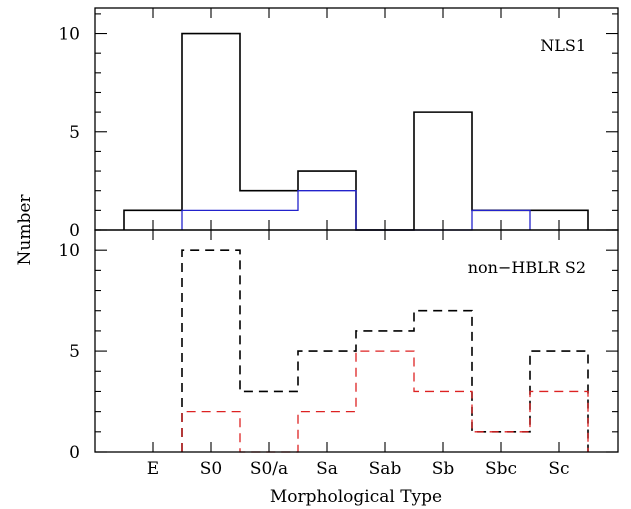 This screenshot has width=631, height=509. Describe the element at coordinates (25, 230) in the screenshot. I see `y-axis-label: Number` at that location.